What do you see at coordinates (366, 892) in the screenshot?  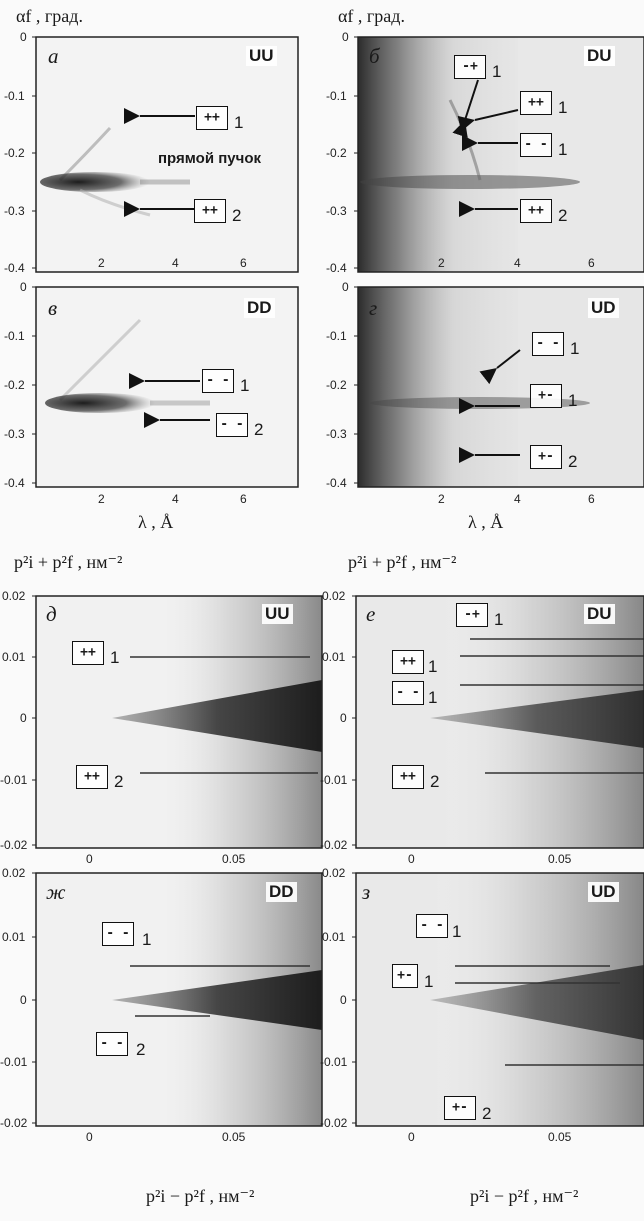 I see `panel-z-label: з` at bounding box center [366, 892].